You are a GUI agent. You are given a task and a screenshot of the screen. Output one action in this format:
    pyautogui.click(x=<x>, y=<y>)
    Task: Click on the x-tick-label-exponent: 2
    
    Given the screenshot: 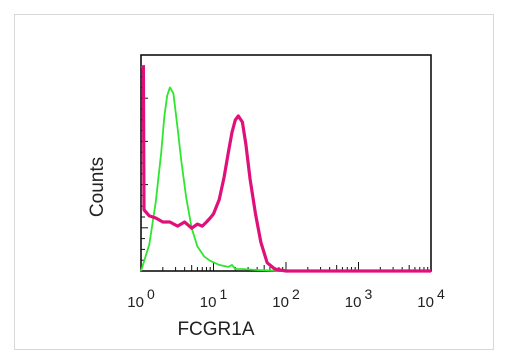 What is the action you would take?
    pyautogui.click(x=296, y=294)
    